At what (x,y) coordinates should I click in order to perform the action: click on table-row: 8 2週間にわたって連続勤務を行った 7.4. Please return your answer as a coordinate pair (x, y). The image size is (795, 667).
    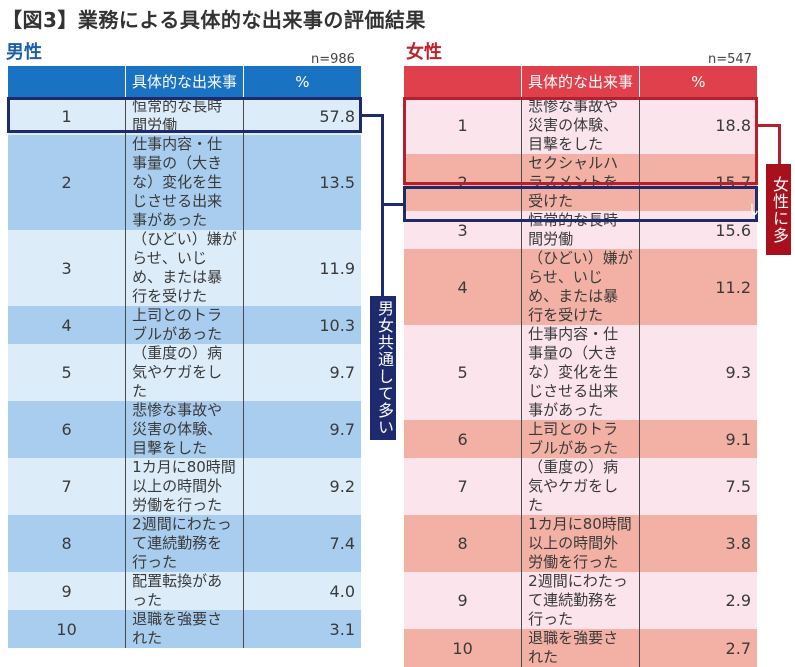
    Looking at the image, I should click on (184, 543).